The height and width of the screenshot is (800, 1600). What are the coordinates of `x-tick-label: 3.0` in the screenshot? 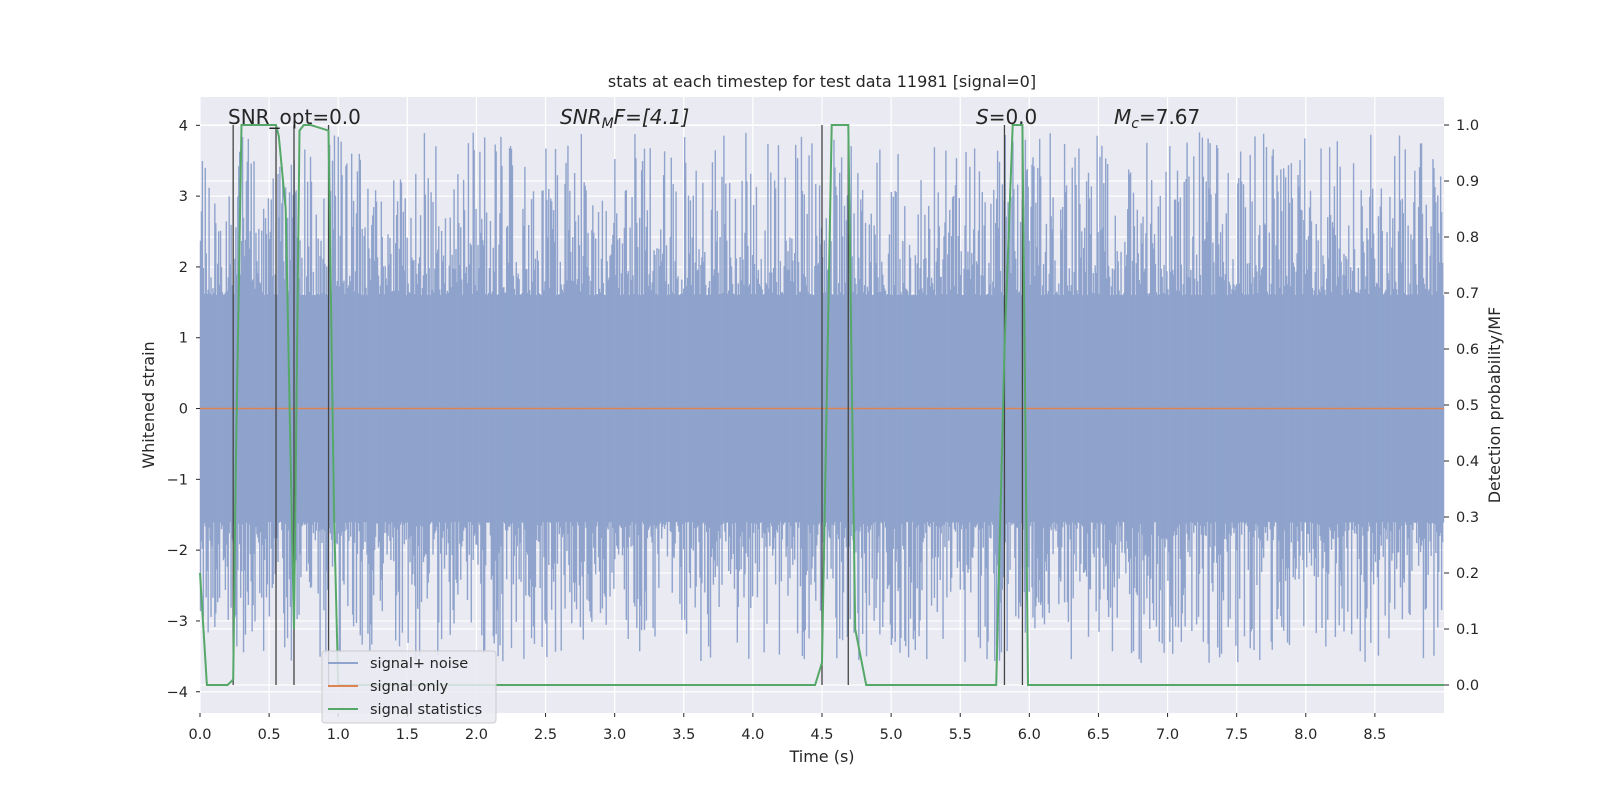 It's located at (614, 735).